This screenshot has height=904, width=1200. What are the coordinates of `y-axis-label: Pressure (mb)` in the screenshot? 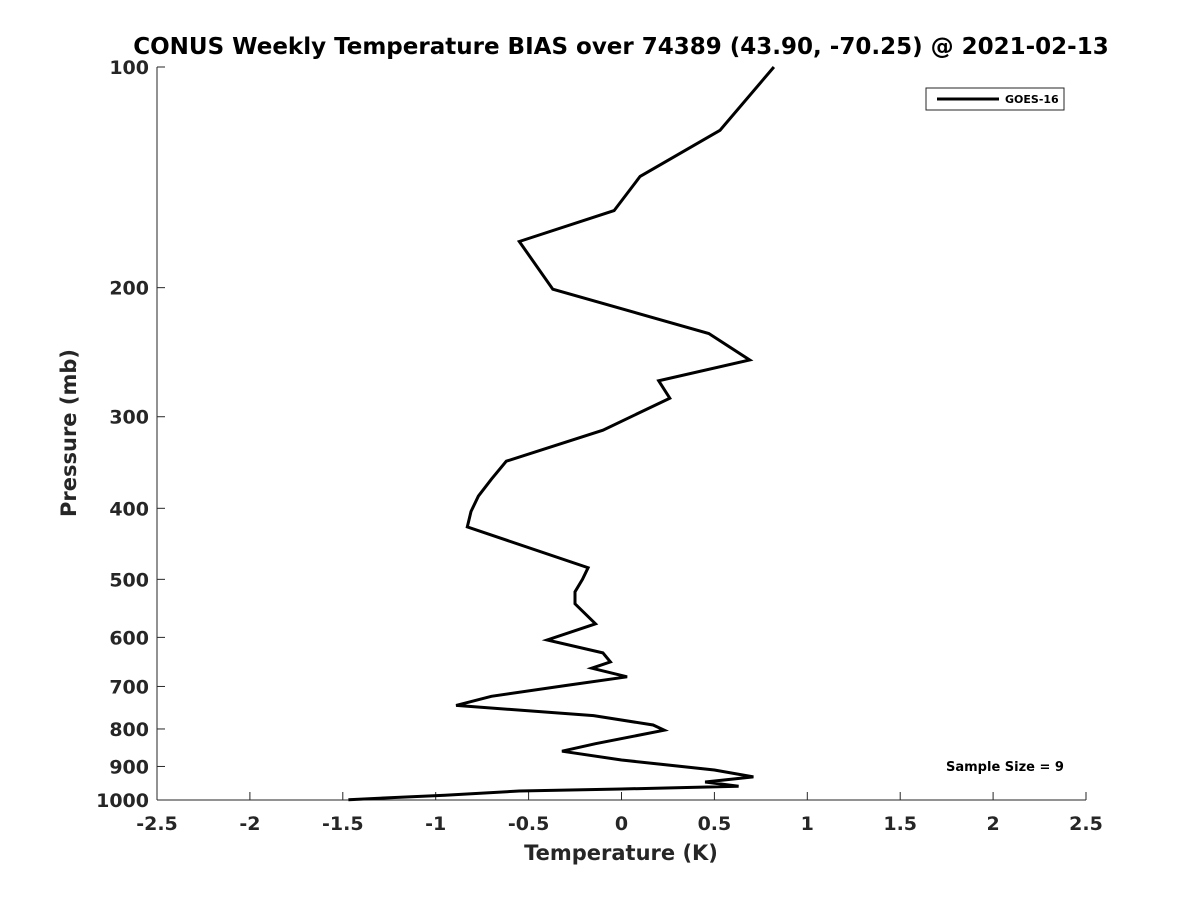 It's located at (69, 433).